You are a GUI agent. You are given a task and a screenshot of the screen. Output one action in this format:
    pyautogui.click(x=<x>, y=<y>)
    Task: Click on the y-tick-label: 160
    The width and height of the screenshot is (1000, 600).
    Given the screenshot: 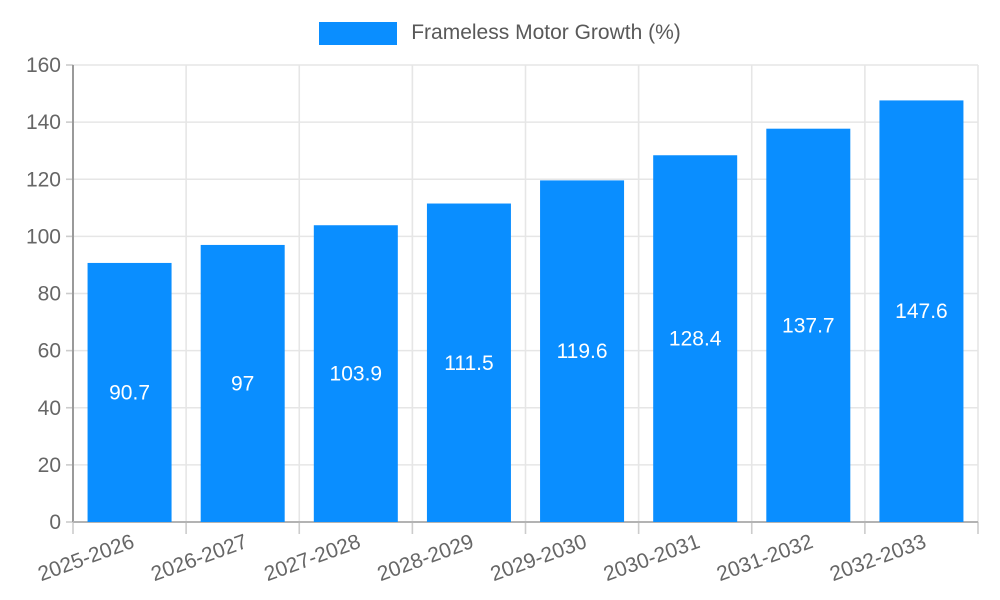 What is the action you would take?
    pyautogui.click(x=43, y=65)
    